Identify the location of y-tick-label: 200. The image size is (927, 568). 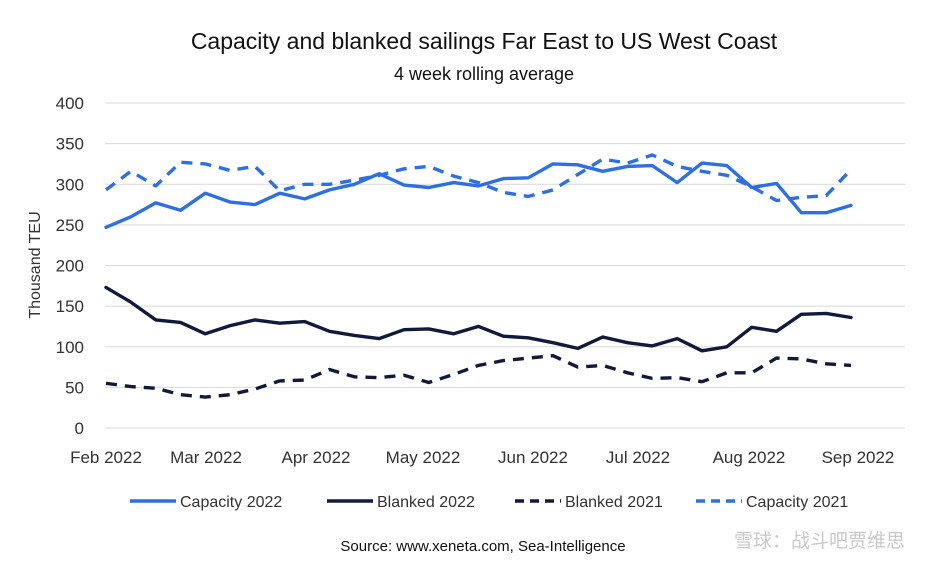
(70, 266).